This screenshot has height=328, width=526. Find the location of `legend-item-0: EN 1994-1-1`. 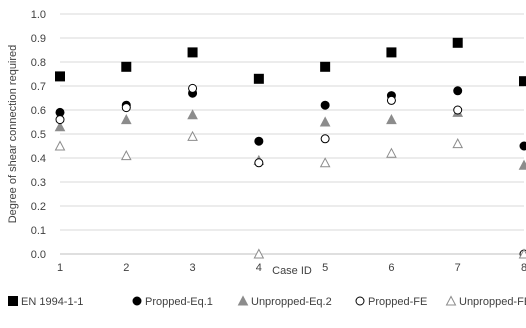

legend-item-0: EN 1994-1-1 is located at coordinates (46, 302).